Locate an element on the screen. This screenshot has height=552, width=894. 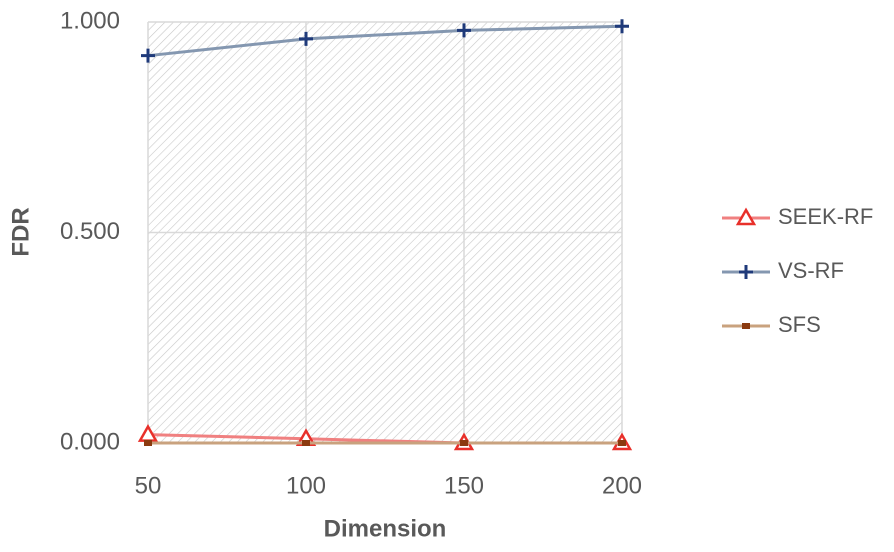
series-line is located at coordinates (385, 41).